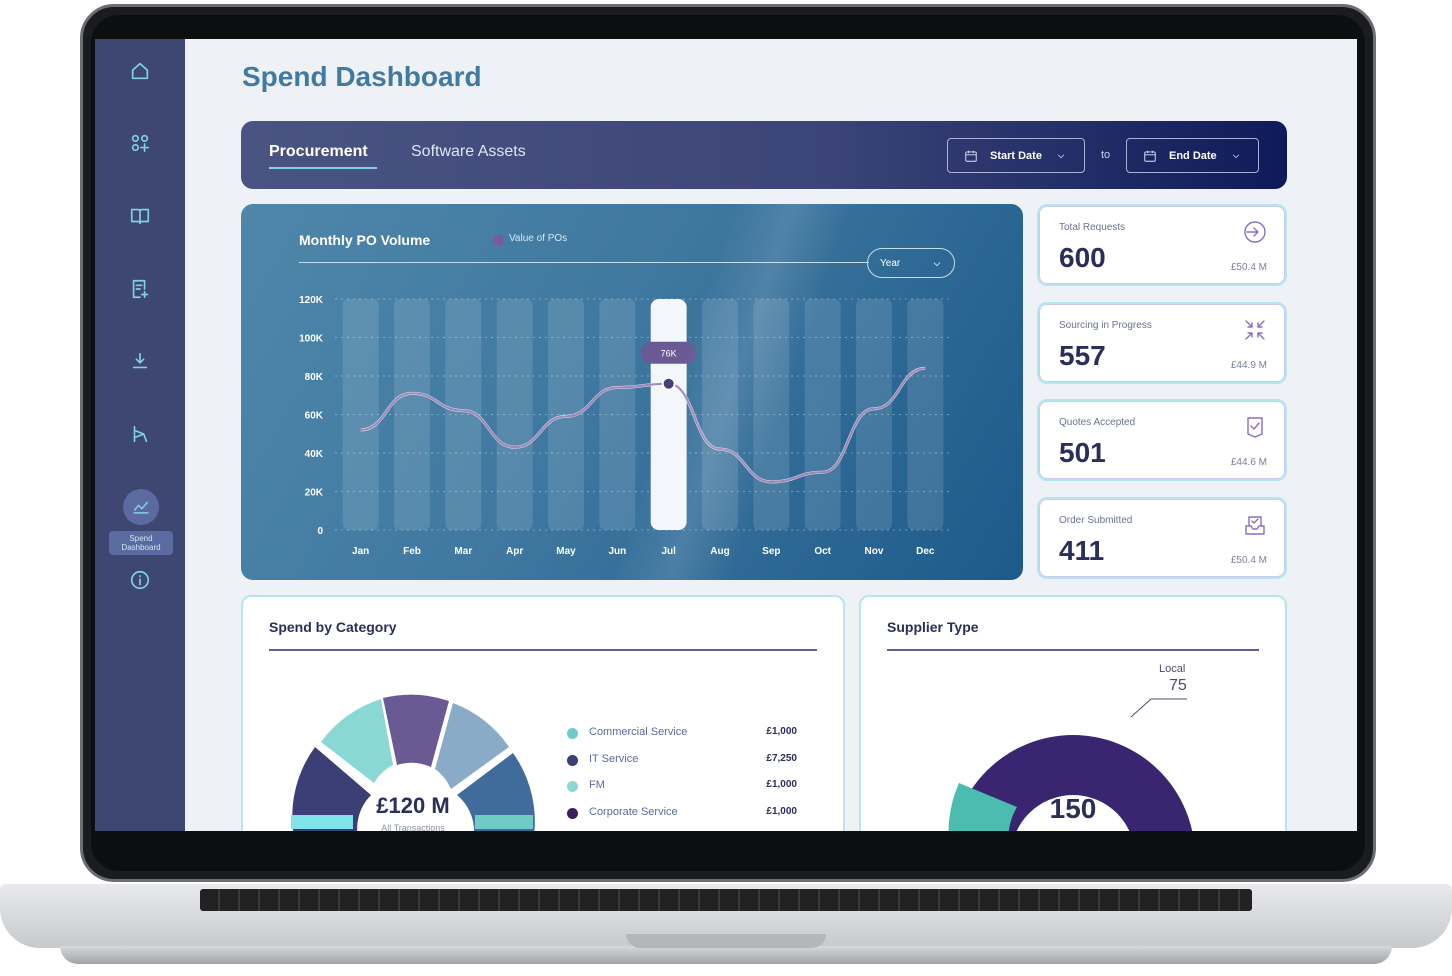  I want to click on x-tick-label: Dec, so click(925, 551).